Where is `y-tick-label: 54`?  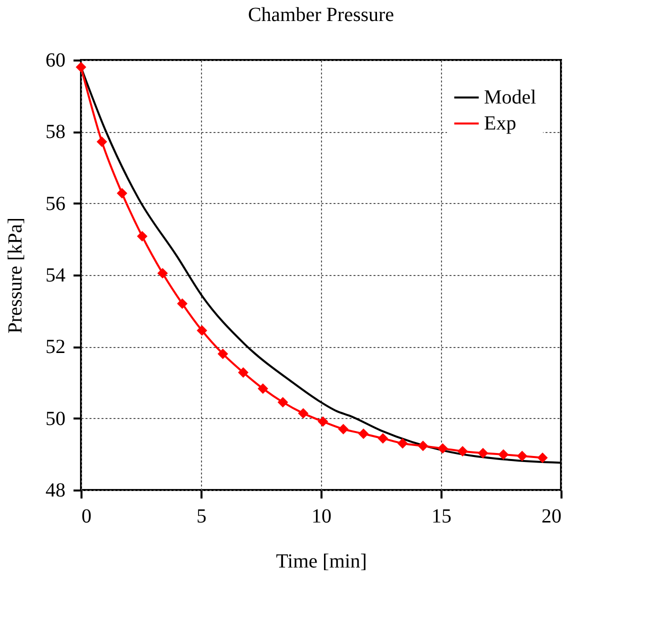 y-tick-label: 54 is located at coordinates (56, 275).